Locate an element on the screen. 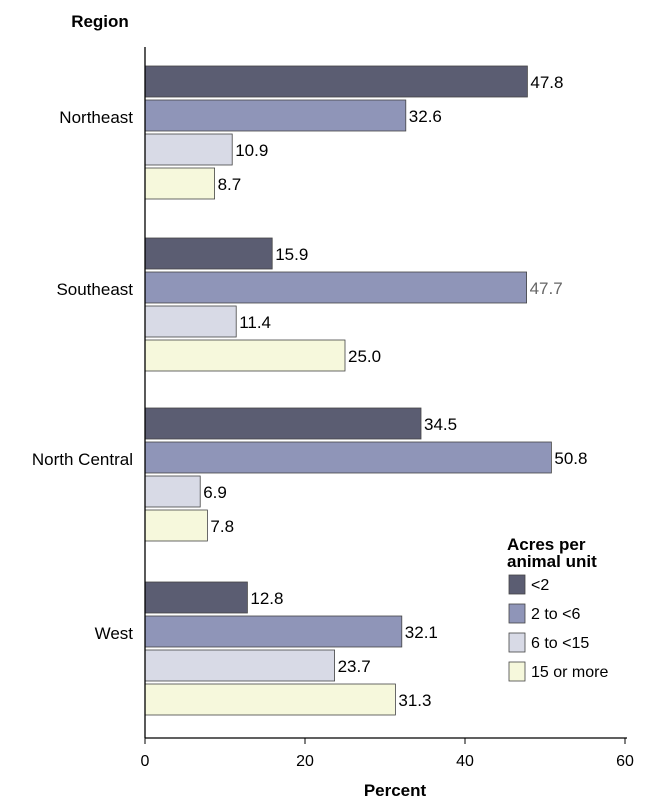 Image resolution: width=650 pixels, height=799 pixels. legend-label: 6 to <15 is located at coordinates (560, 643).